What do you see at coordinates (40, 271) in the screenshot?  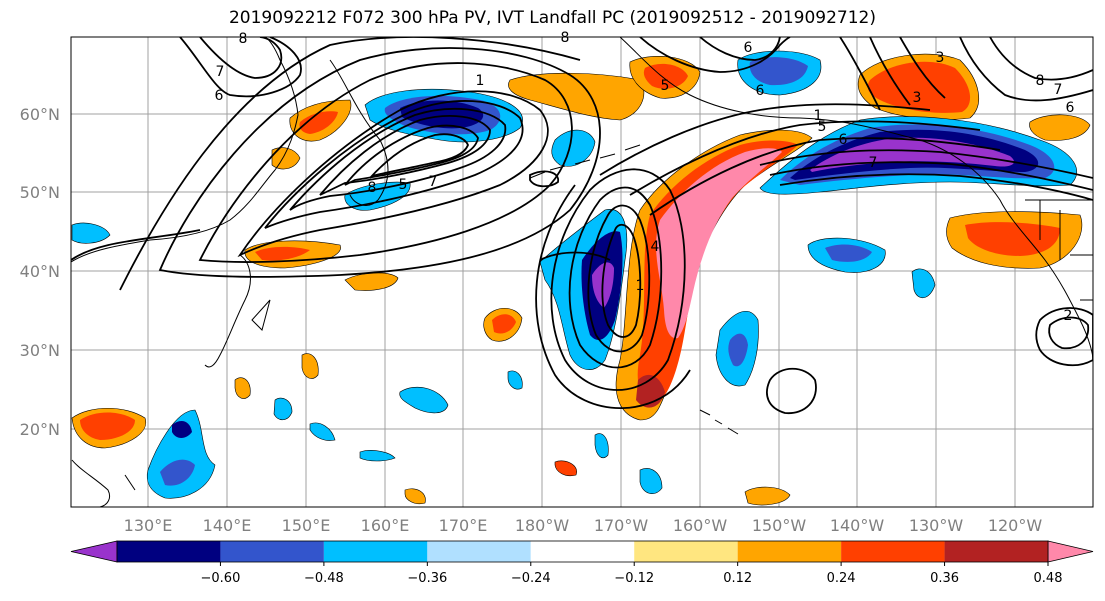 I see `latitude-label: 40°N` at bounding box center [40, 271].